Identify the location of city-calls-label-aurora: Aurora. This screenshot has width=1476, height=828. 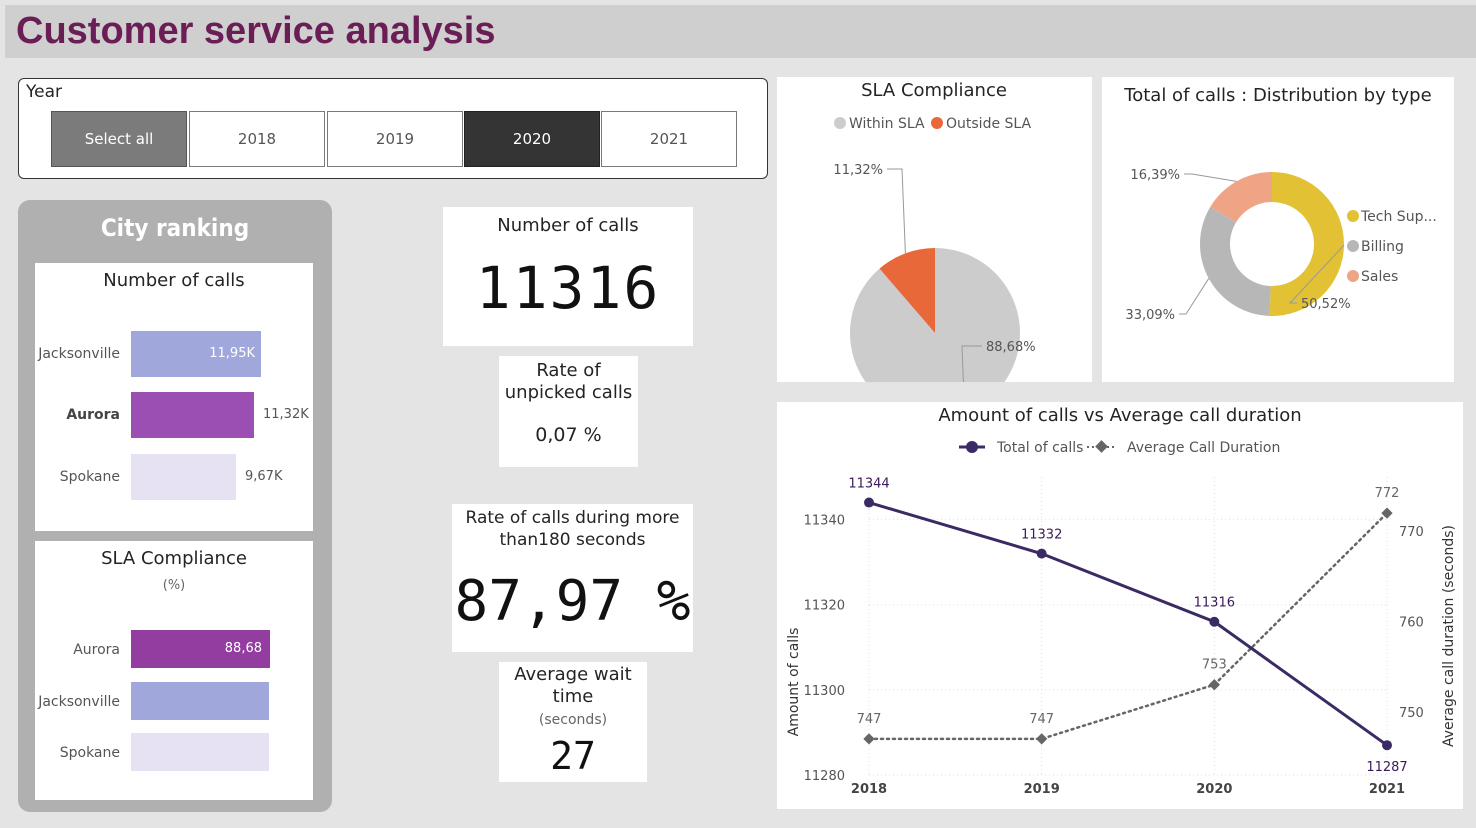
(93, 415).